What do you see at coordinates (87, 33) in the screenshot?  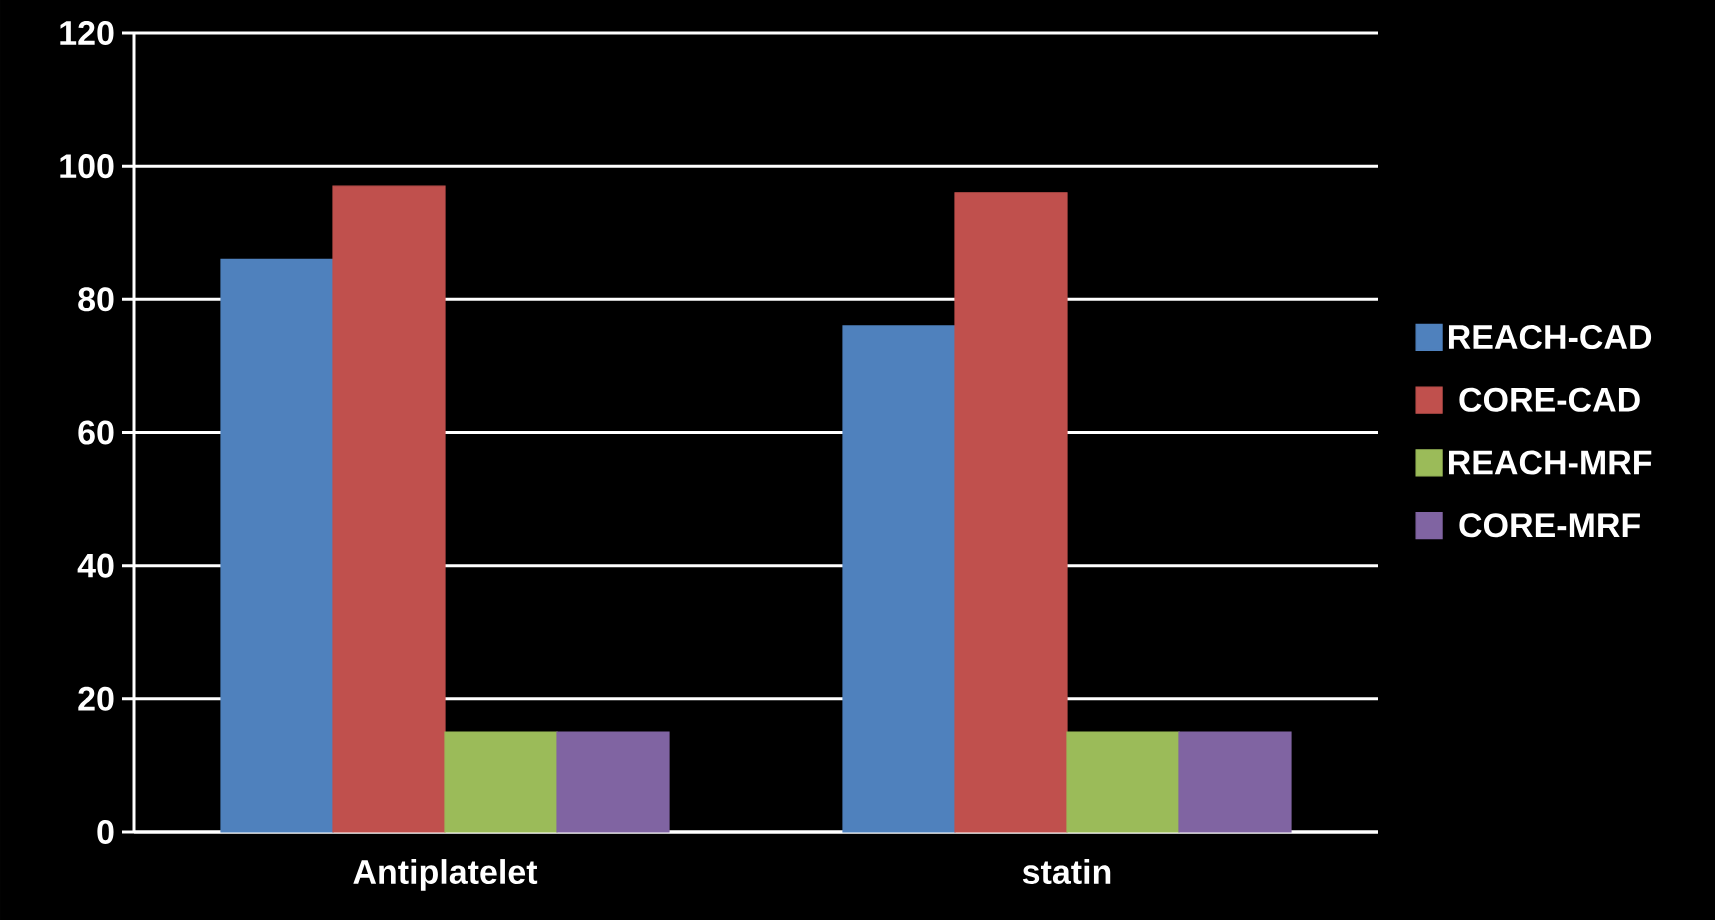 I see `y-tick-label: 120` at bounding box center [87, 33].